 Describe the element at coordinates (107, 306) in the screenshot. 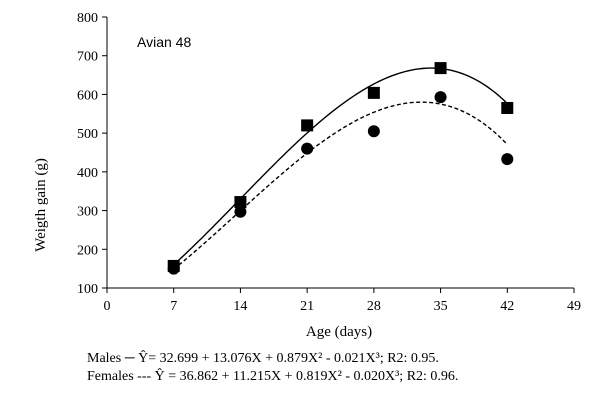

I see `x-tick-label-0: 0` at that location.